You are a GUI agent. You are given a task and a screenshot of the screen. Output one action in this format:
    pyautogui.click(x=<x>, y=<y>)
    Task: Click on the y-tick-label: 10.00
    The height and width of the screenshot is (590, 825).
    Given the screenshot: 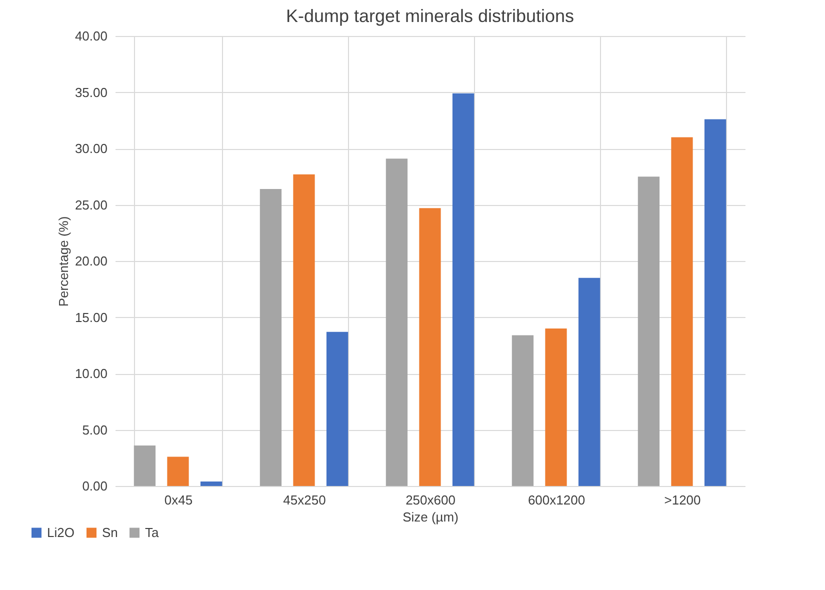 What is the action you would take?
    pyautogui.click(x=91, y=373)
    